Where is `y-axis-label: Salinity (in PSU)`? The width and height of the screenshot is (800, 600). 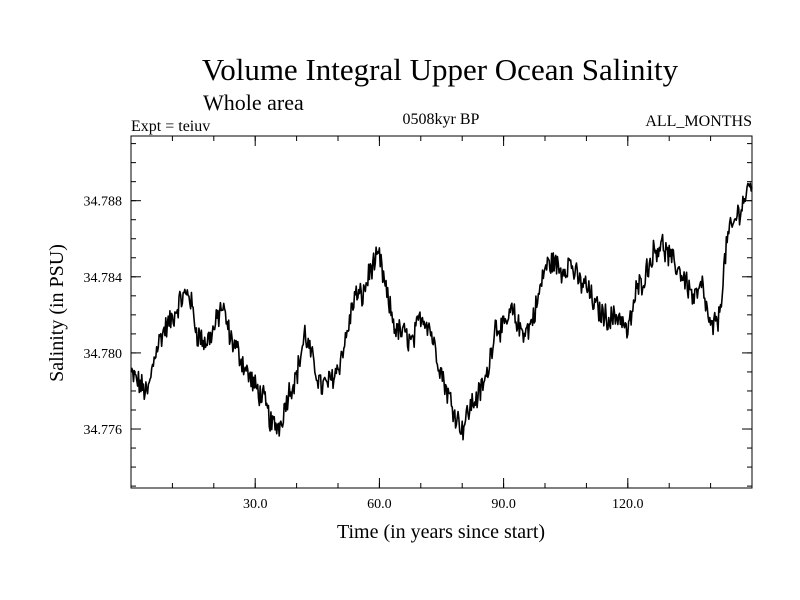
y-axis-label: Salinity (in PSU) is located at coordinates (57, 313).